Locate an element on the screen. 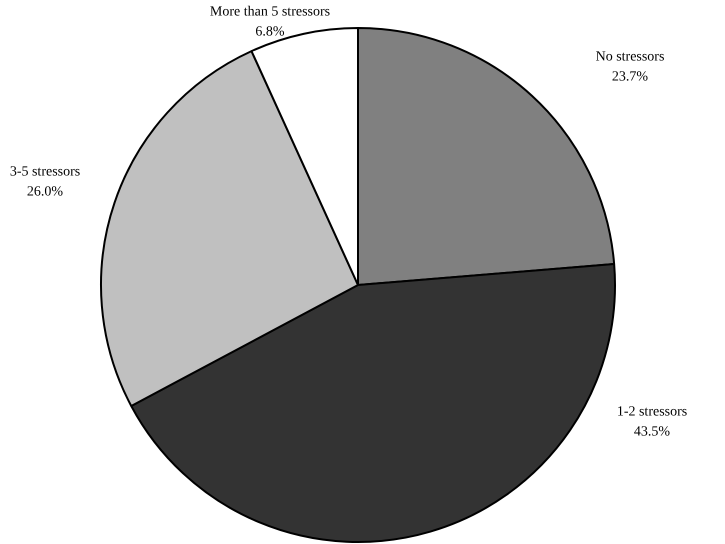  data-label: 6.8% is located at coordinates (270, 32).